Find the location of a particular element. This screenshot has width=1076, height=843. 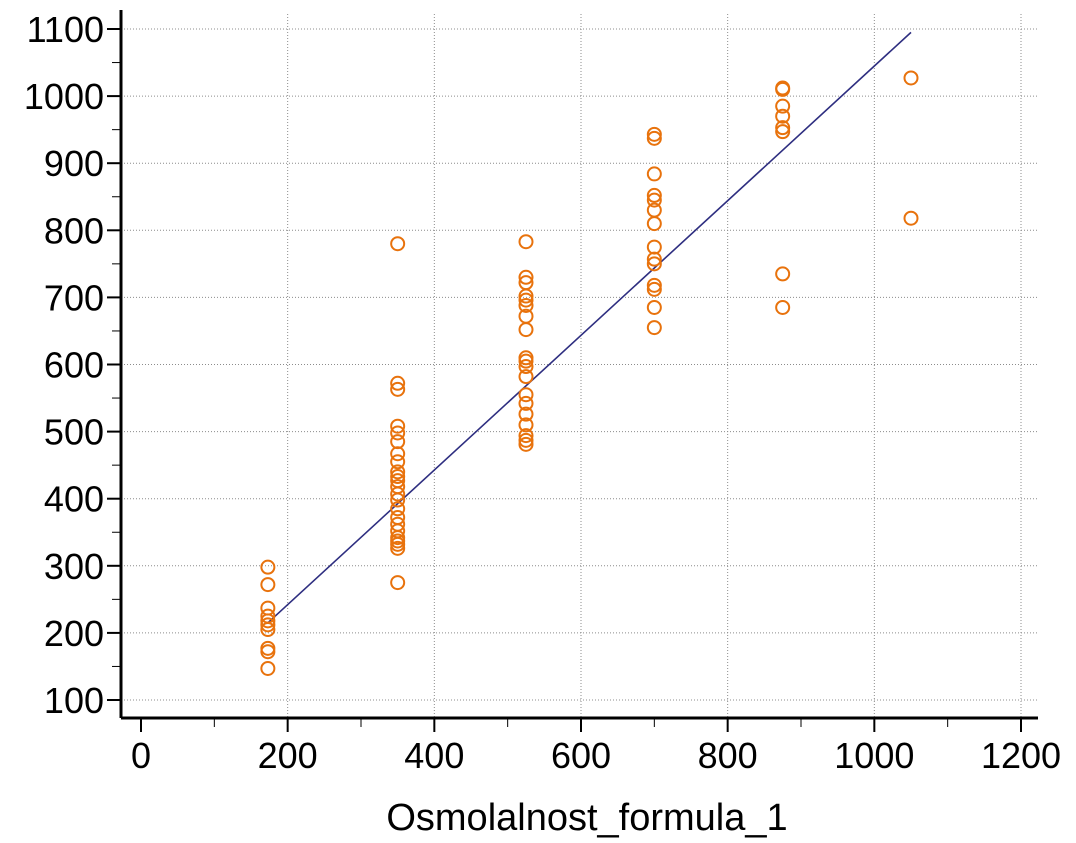

x-tick-label: 200 is located at coordinates (288, 755).